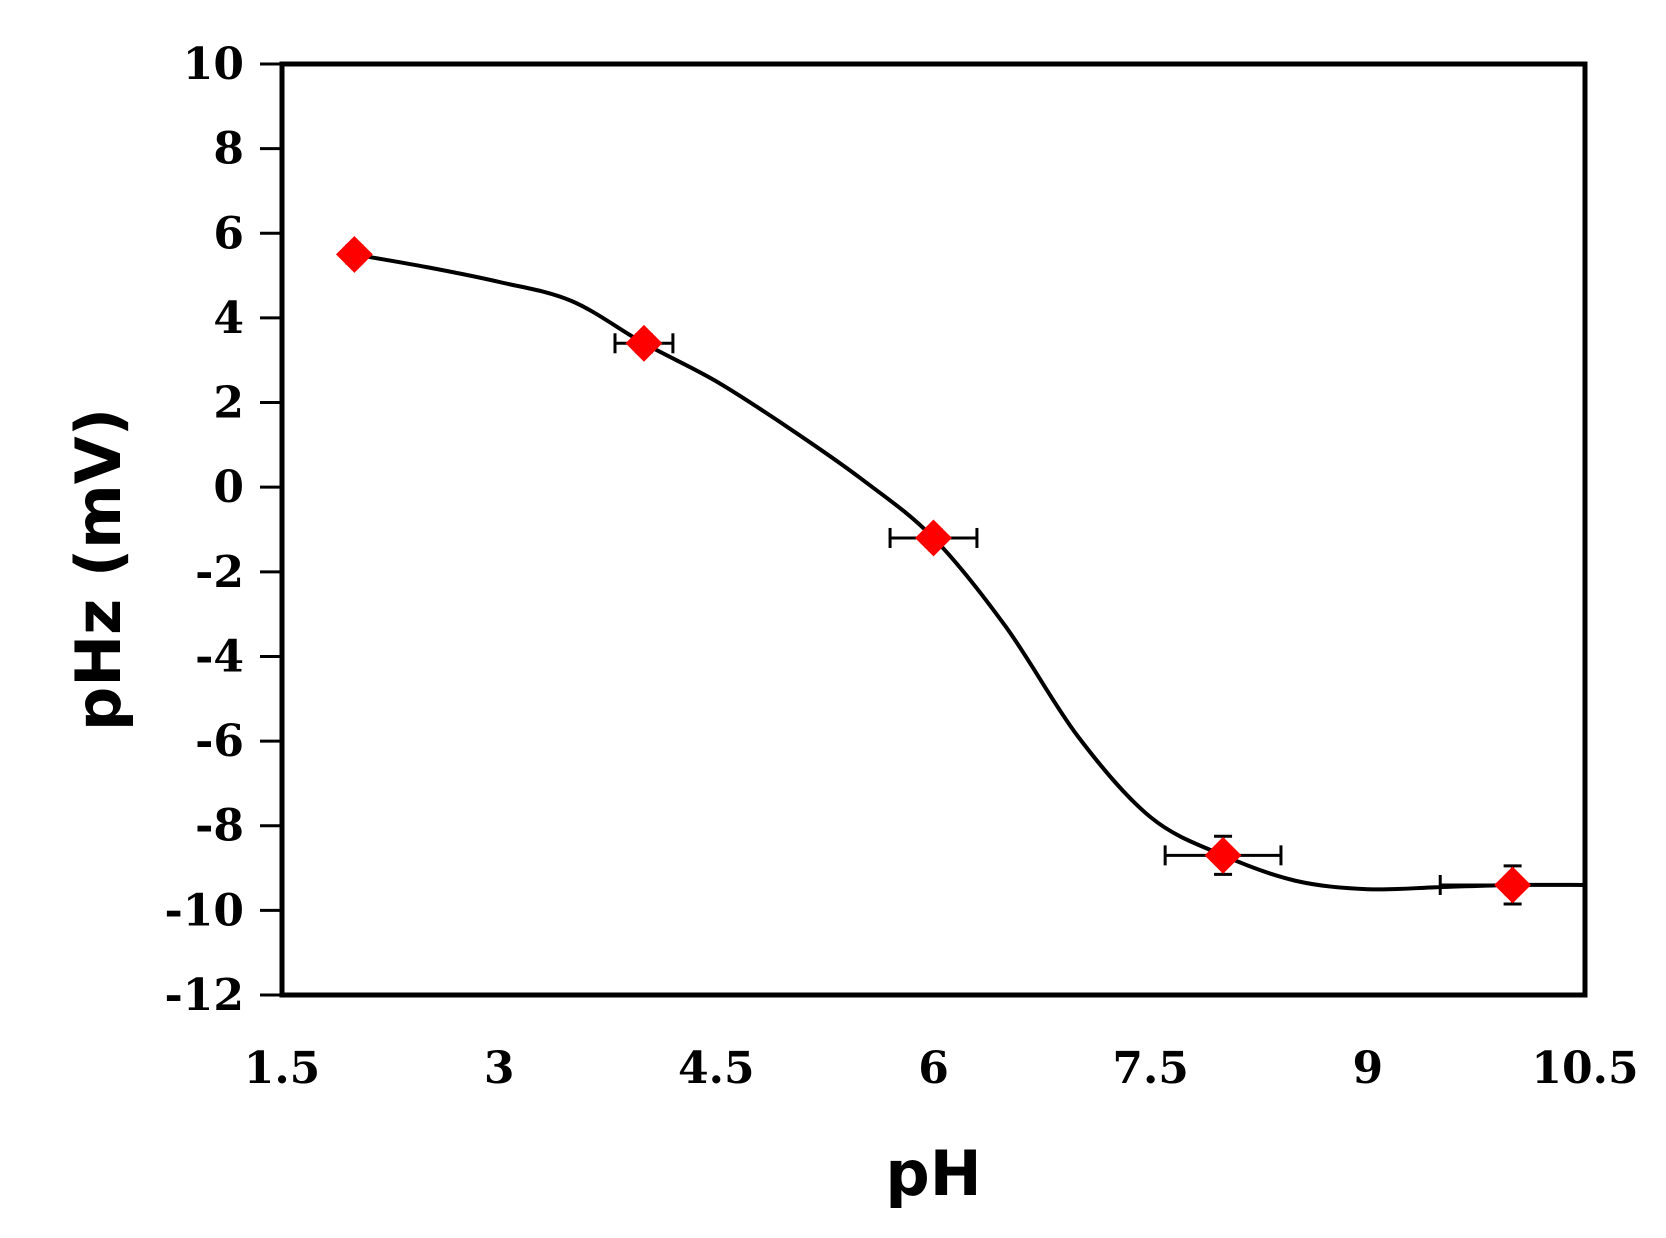 This screenshot has width=1666, height=1238. I want to click on y-tick-label: -6, so click(219, 741).